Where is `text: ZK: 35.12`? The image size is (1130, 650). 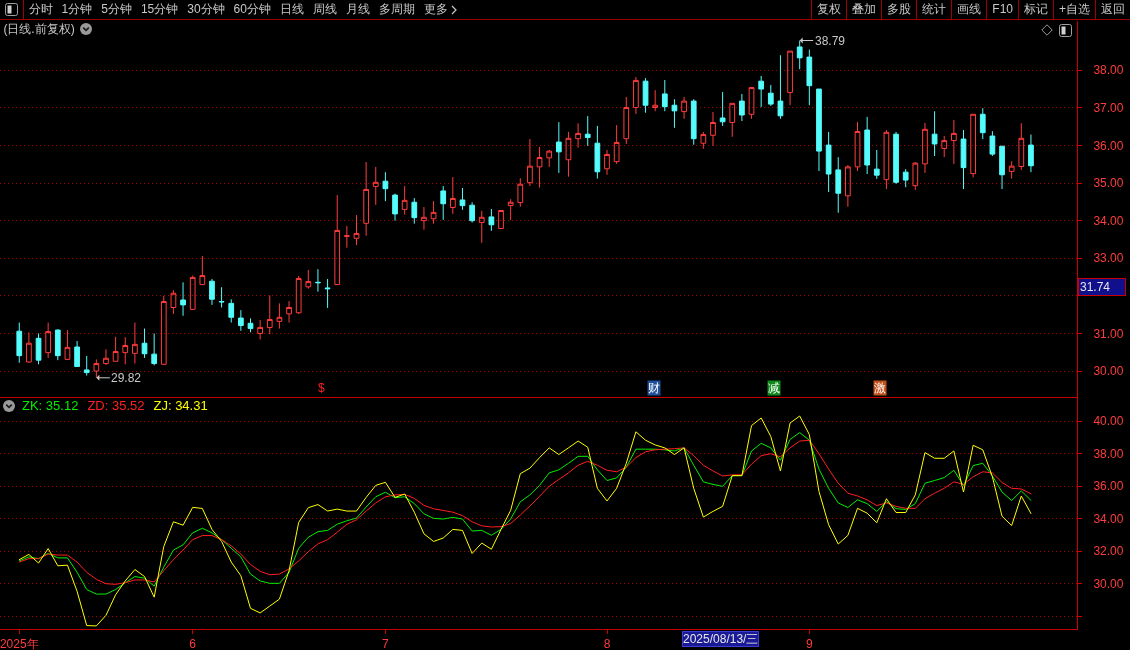
text: ZK: 35.12 is located at coordinates (50, 405).